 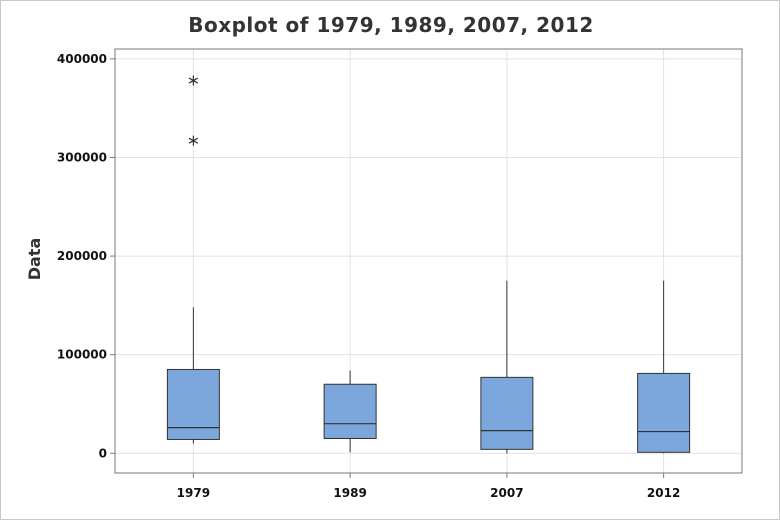 What do you see at coordinates (193, 493) in the screenshot?
I see `x-tick-label: 1979` at bounding box center [193, 493].